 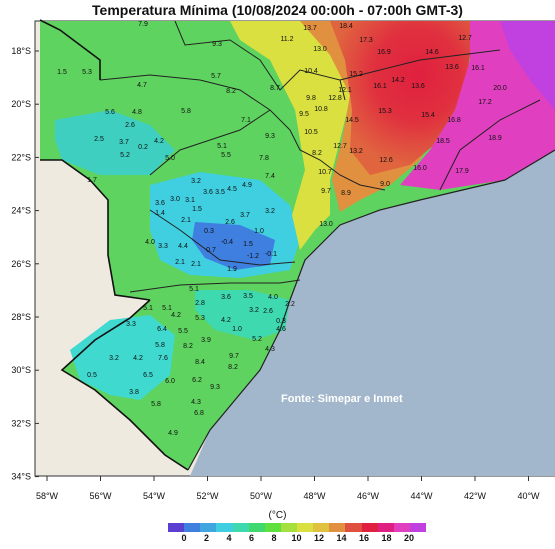 I want to click on station-value: 14.2, so click(x=398, y=80).